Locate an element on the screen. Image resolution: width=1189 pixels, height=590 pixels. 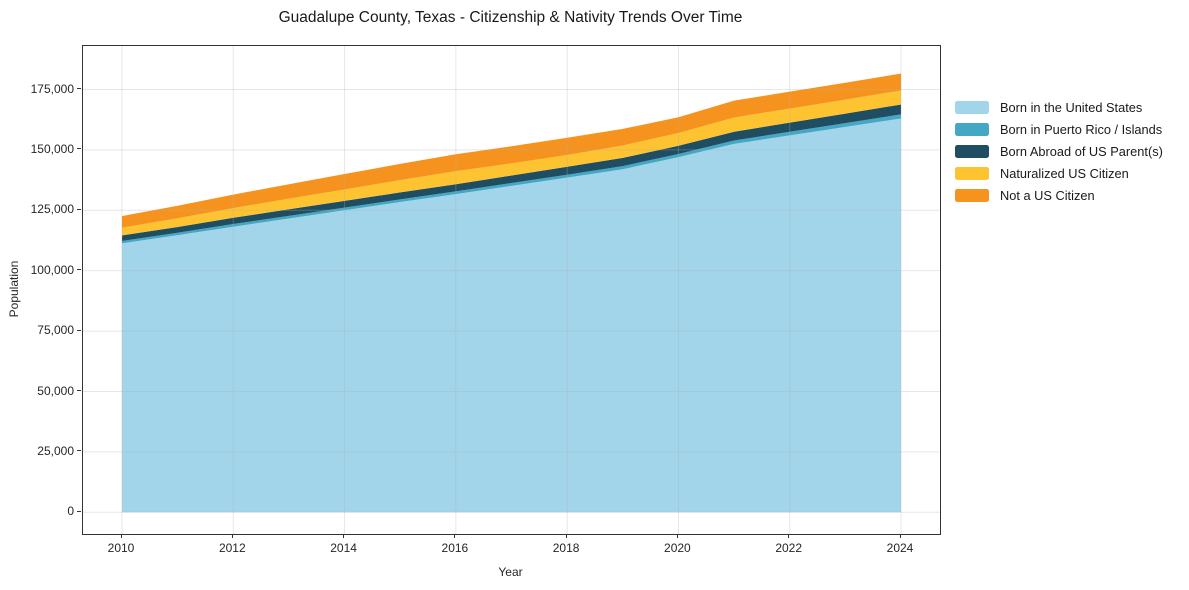
legend-label: Born in Puerto Rico / Islands is located at coordinates (1081, 129).